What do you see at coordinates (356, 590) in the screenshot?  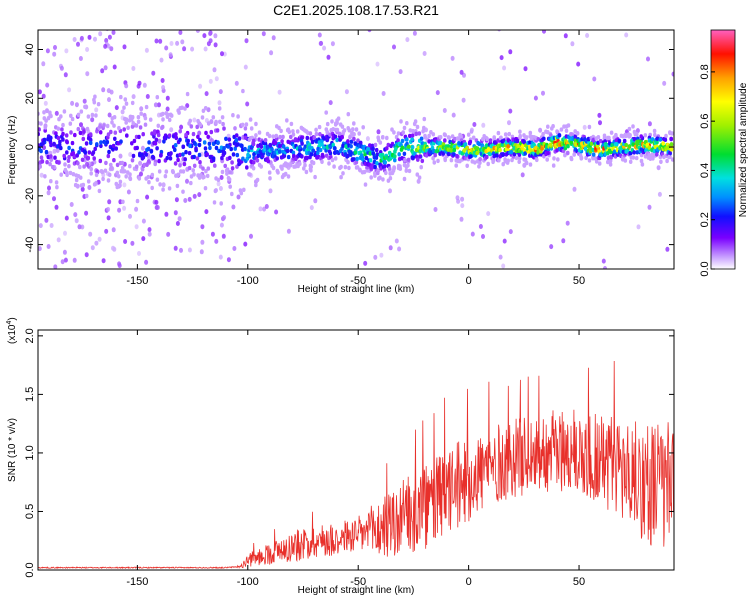 I see `snr-x-axis-label: Height of straight line (km)` at bounding box center [356, 590].